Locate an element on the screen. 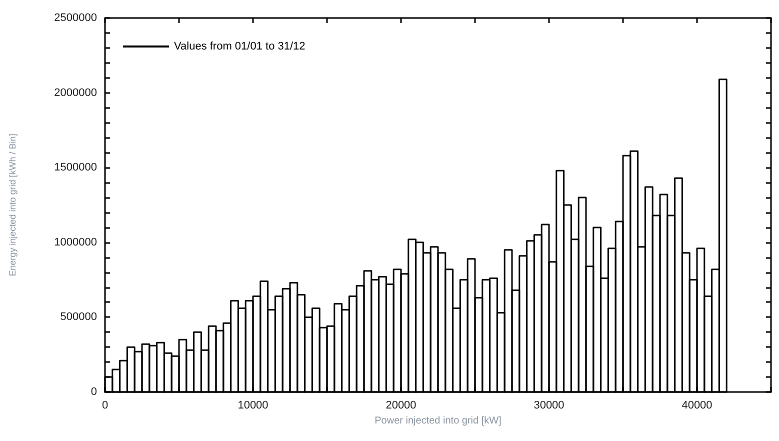 The image size is (779, 441). x-axis-title: Power injected into grid [kW] is located at coordinates (438, 420).